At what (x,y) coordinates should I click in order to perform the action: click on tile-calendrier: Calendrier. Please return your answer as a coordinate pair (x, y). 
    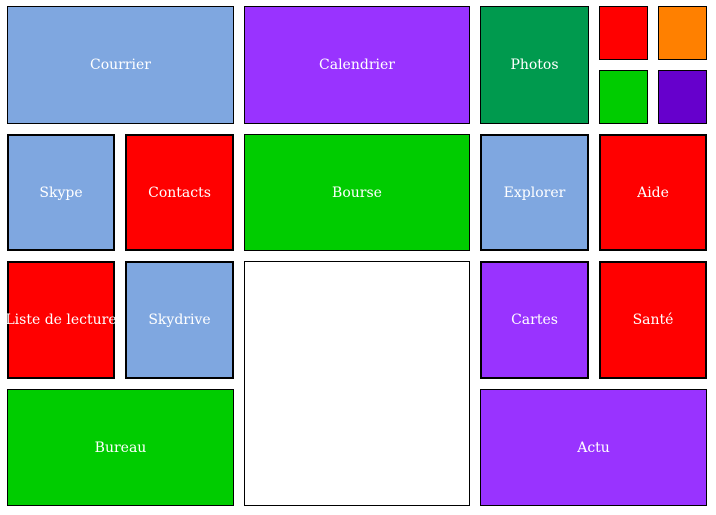
    Looking at the image, I should click on (357, 65).